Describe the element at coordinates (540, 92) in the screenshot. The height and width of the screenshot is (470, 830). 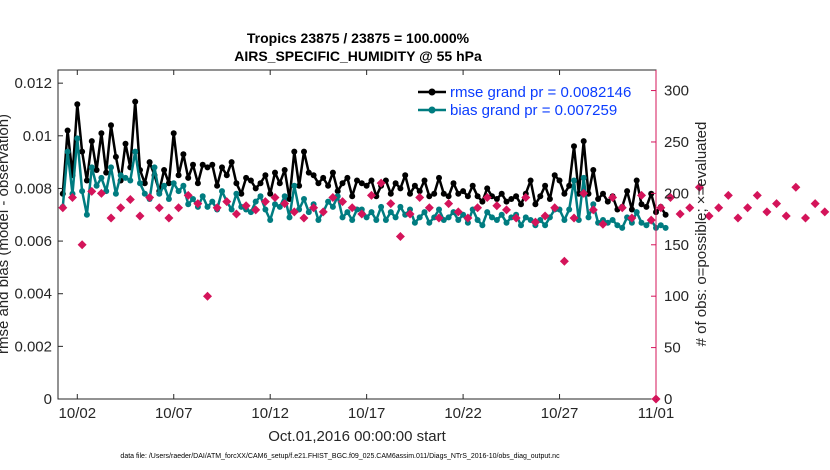
I see `legend-rmse-label: rmse grand pr = 0.0082146` at that location.